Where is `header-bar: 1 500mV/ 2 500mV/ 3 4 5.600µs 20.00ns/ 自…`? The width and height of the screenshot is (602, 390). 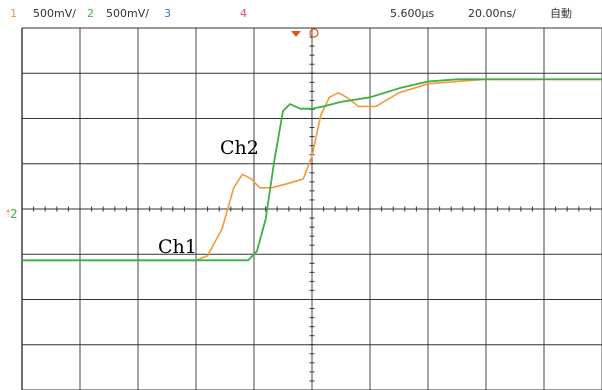
header-bar: 1 500mV/ 2 500mV/ 3 4 5.600µs 20.00ns/ 自… is located at coordinates (291, 13).